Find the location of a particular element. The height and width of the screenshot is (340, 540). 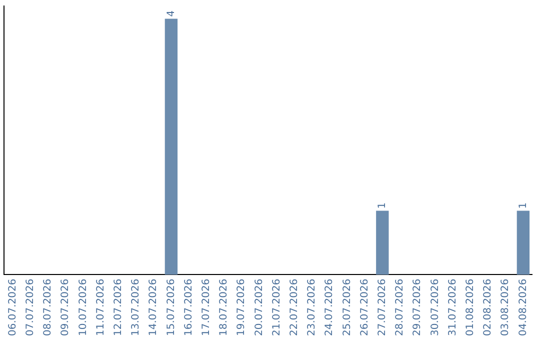

x-tick-label: 28.07.2026 is located at coordinates (400, 307).